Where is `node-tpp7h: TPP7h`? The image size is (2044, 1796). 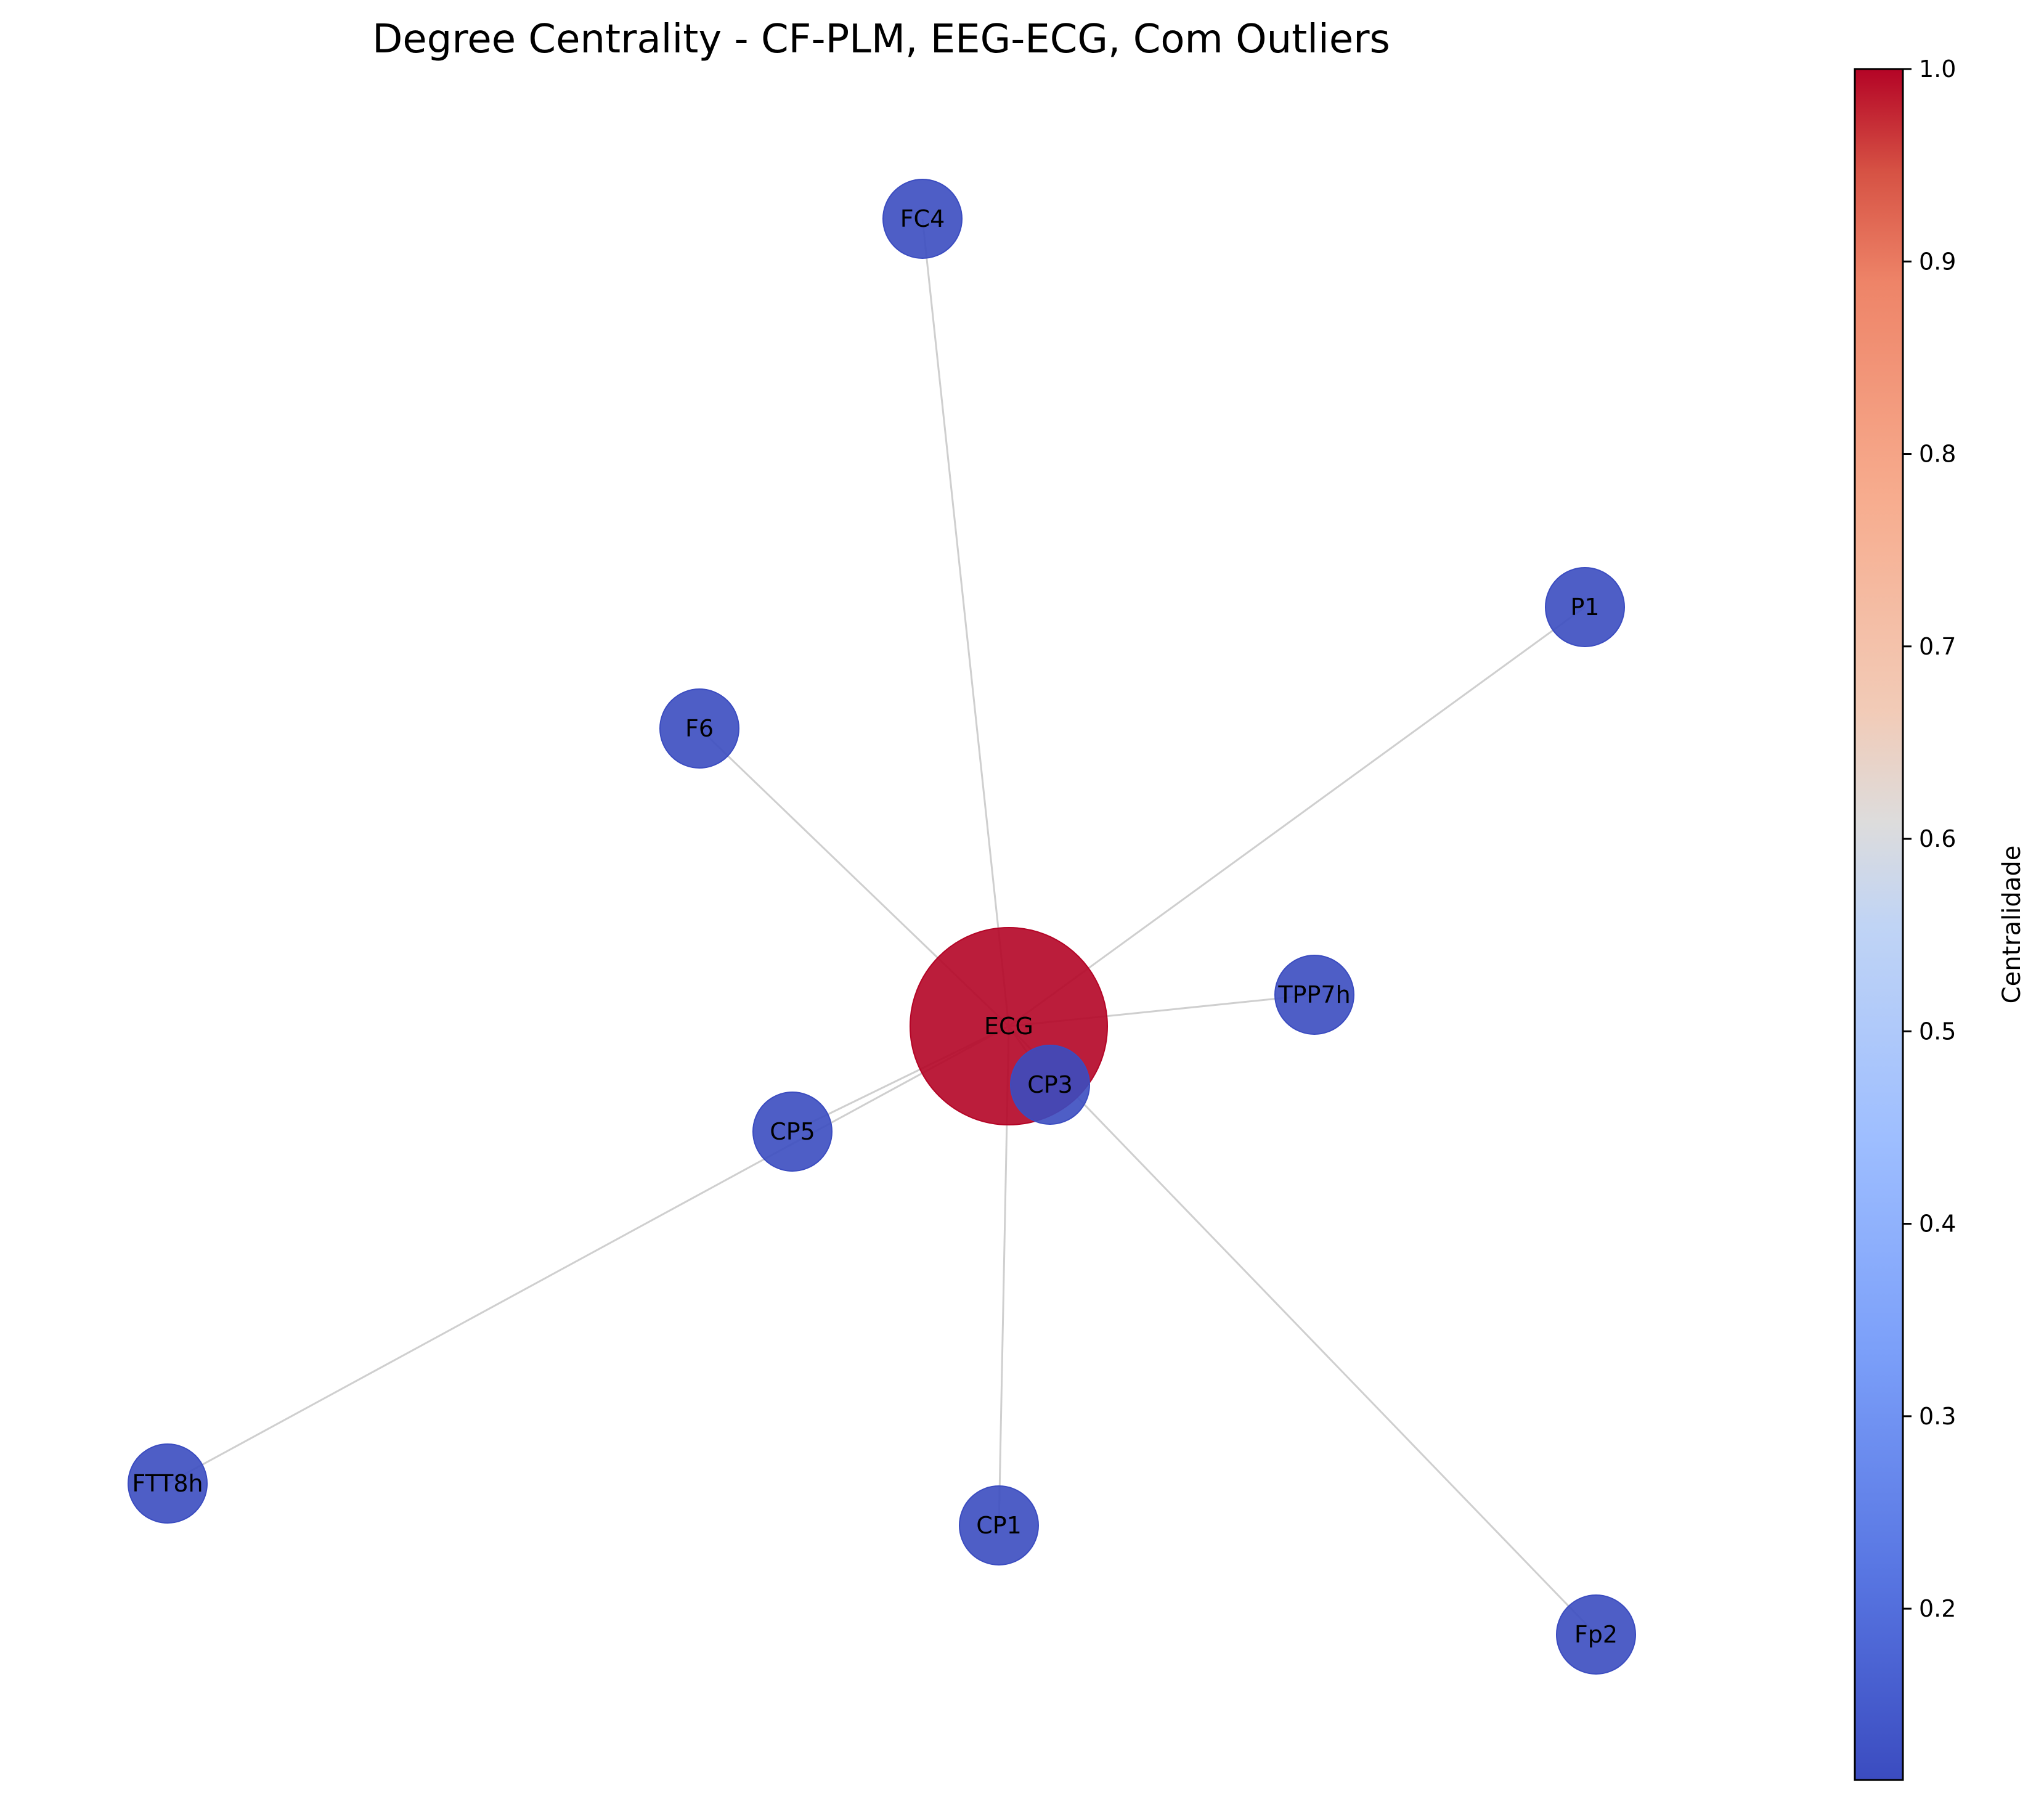
node-tpp7h: TPP7h is located at coordinates (1314, 995).